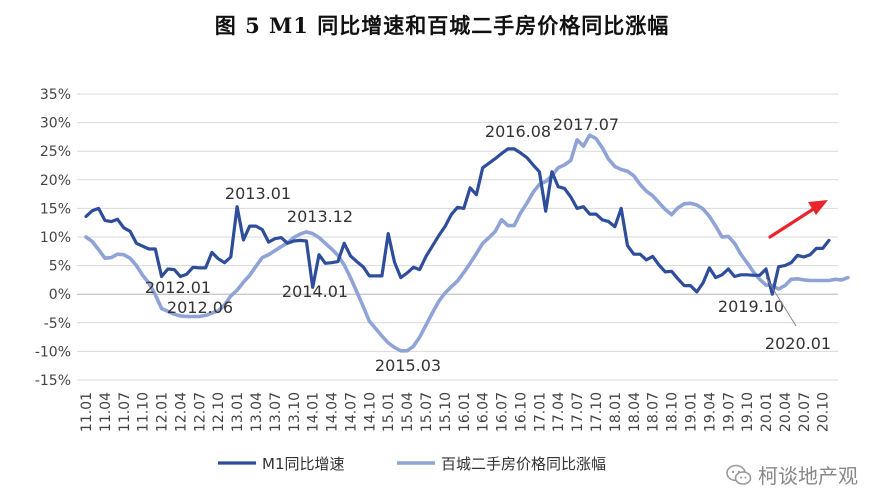 The height and width of the screenshot is (497, 884). I want to click on x-tick-label: 12.10, so click(219, 412).